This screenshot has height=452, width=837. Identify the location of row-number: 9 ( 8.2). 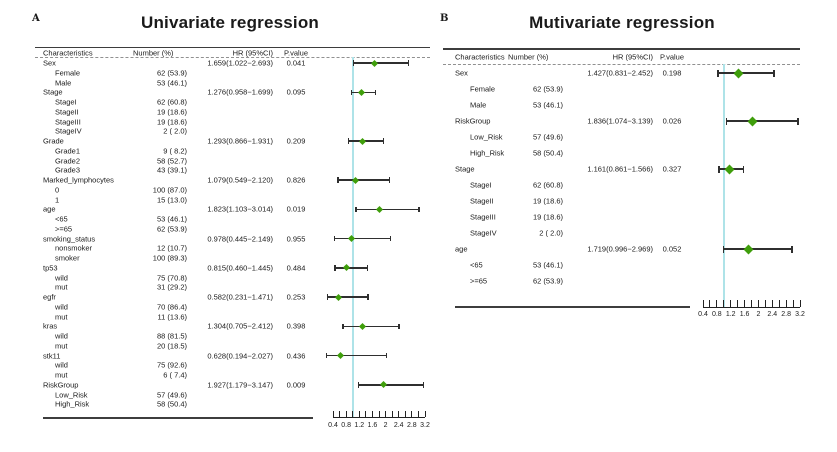
(175, 151).